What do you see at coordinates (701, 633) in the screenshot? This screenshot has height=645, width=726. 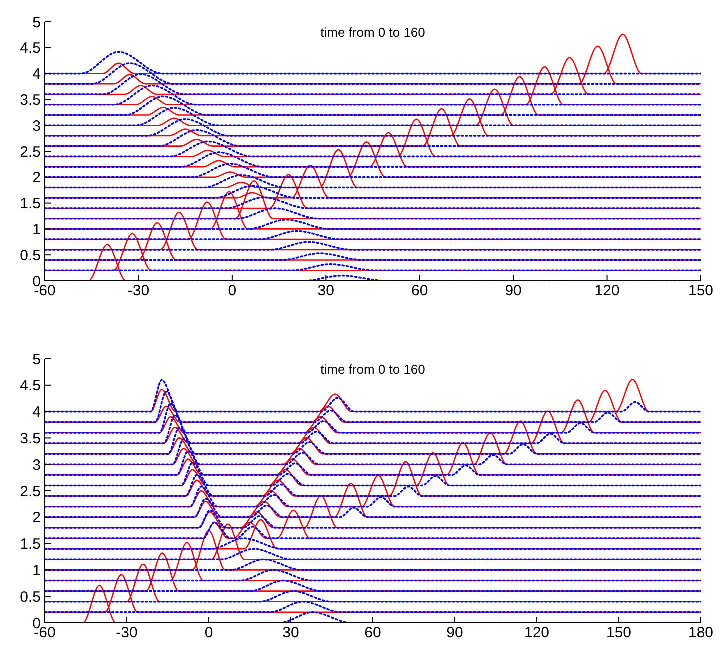 I see `x-tick-label: 180` at bounding box center [701, 633].